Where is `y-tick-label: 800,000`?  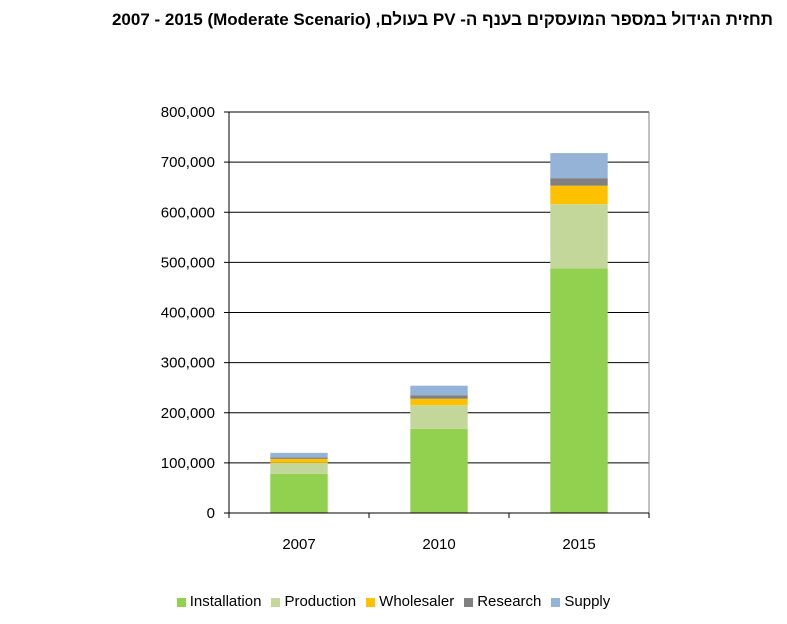 y-tick-label: 800,000 is located at coordinates (188, 112).